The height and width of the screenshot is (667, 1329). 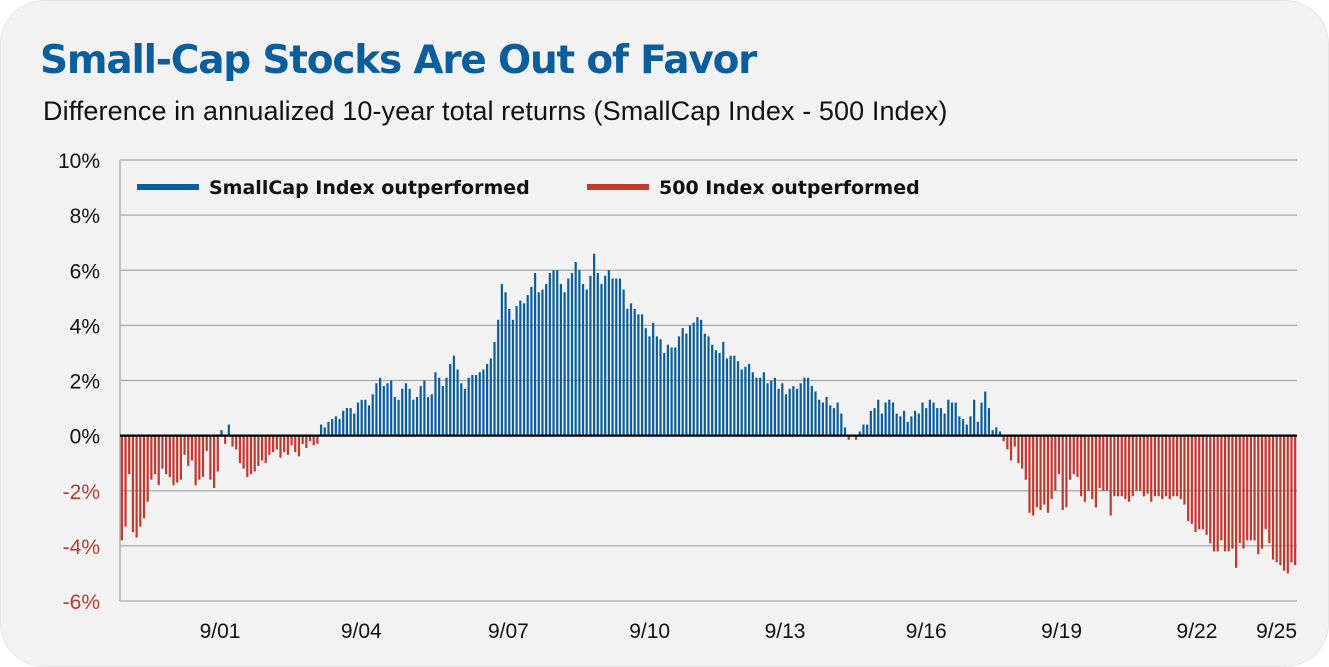 What do you see at coordinates (789, 188) in the screenshot?
I see `legend-label-500: 500 Index outperformed` at bounding box center [789, 188].